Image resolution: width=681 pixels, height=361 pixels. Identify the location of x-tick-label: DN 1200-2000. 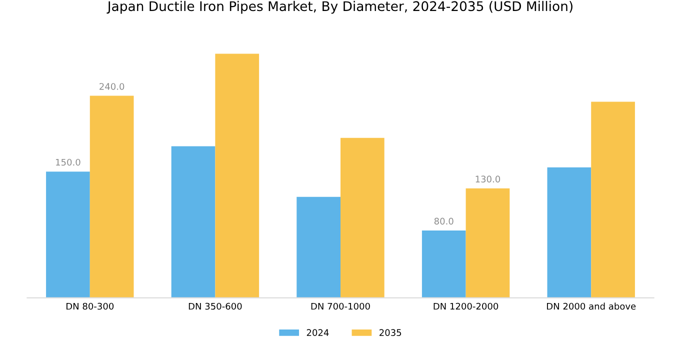
(466, 306).